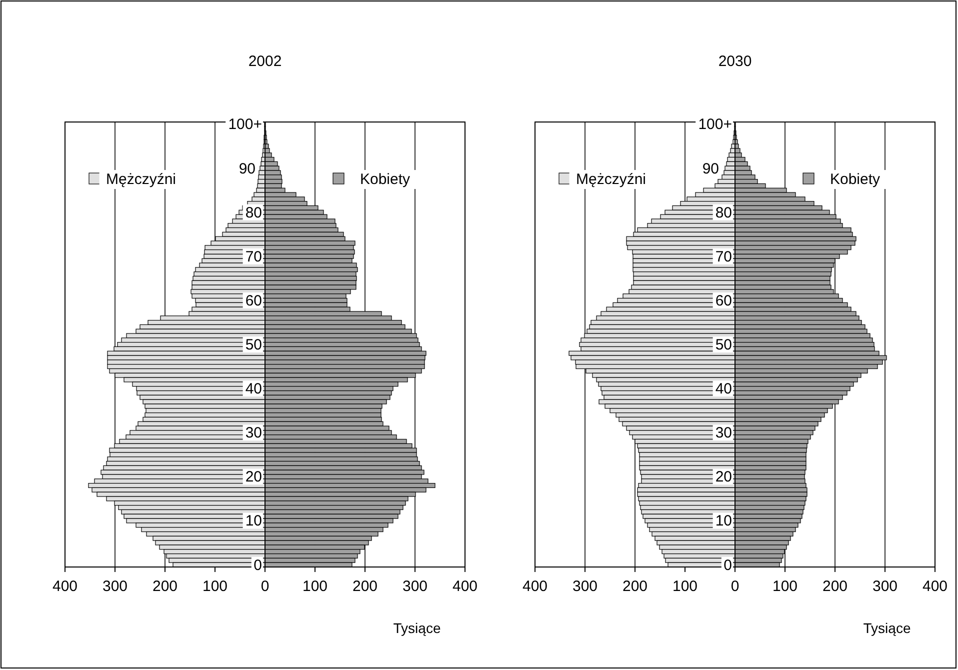  I want to click on y-tick-label: 80, so click(723, 213).